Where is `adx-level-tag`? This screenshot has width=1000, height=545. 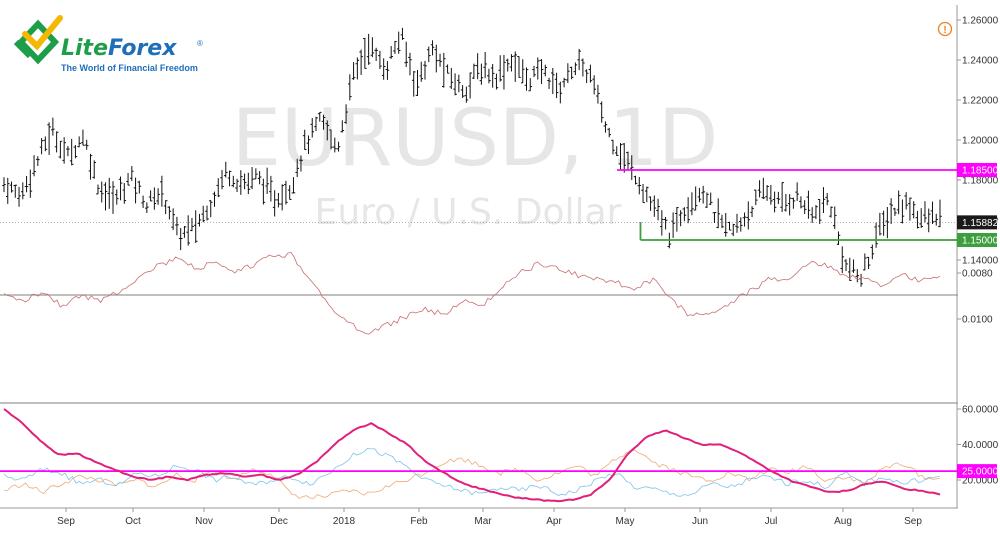 adx-level-tag is located at coordinates (977, 471).